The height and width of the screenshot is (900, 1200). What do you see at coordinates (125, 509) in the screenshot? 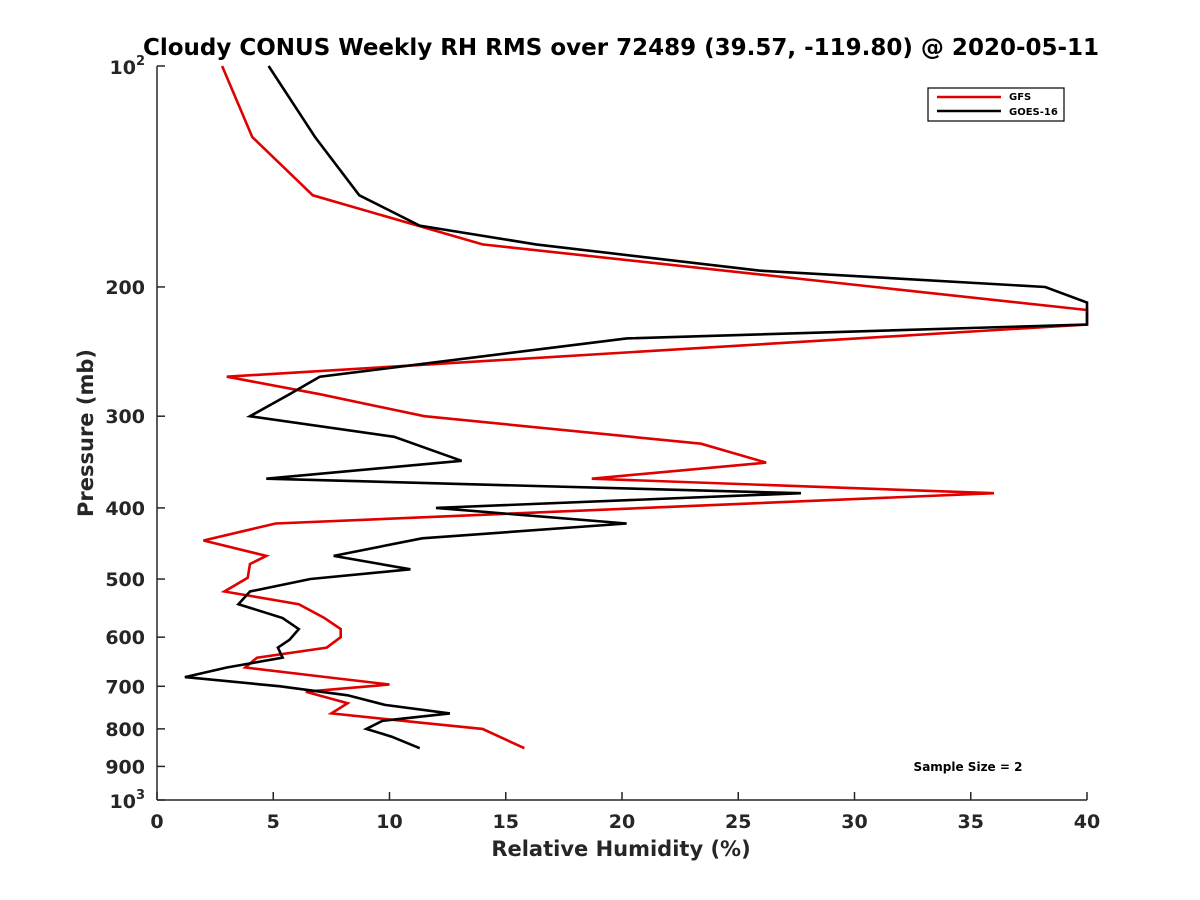
I see `y-tick-label: 400` at bounding box center [125, 509].